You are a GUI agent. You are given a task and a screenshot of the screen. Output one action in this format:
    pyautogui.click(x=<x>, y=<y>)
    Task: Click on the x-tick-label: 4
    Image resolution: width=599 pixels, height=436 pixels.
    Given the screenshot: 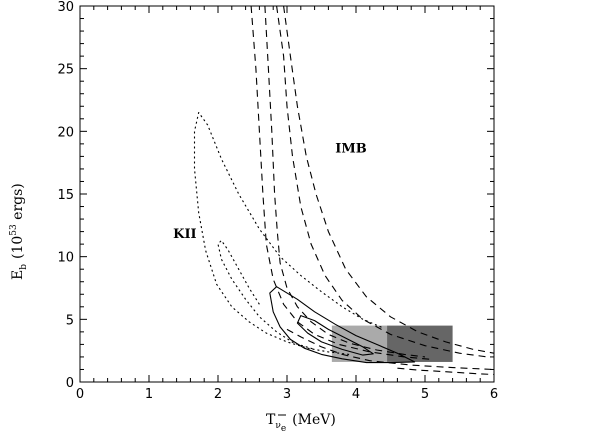 What is the action you would take?
    pyautogui.click(x=356, y=394)
    